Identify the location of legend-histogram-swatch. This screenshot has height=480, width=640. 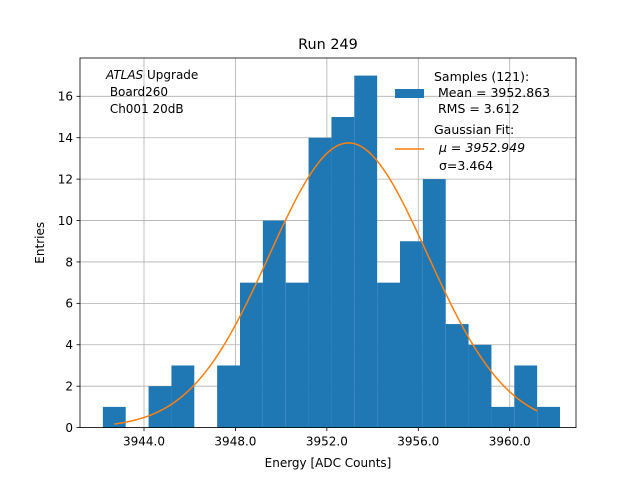
(409, 93).